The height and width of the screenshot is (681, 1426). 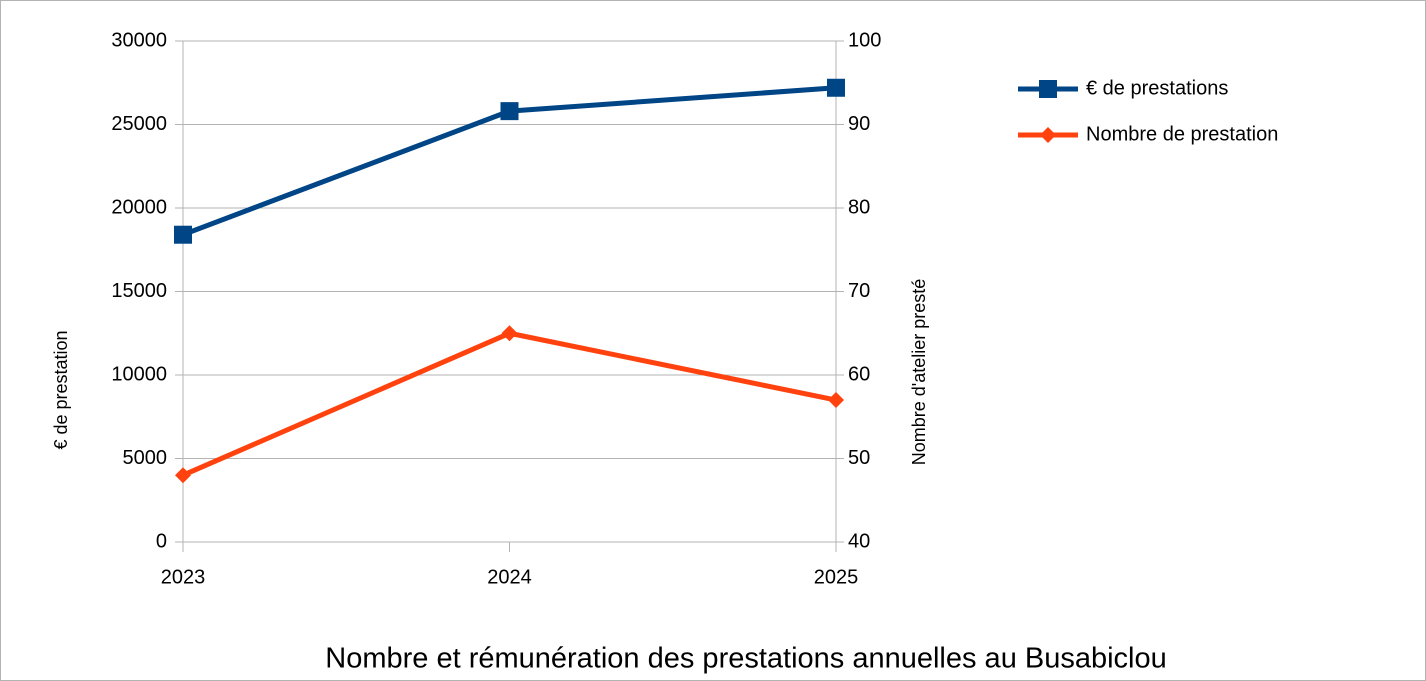 I want to click on y-tick-label: 10000, so click(x=139, y=374).